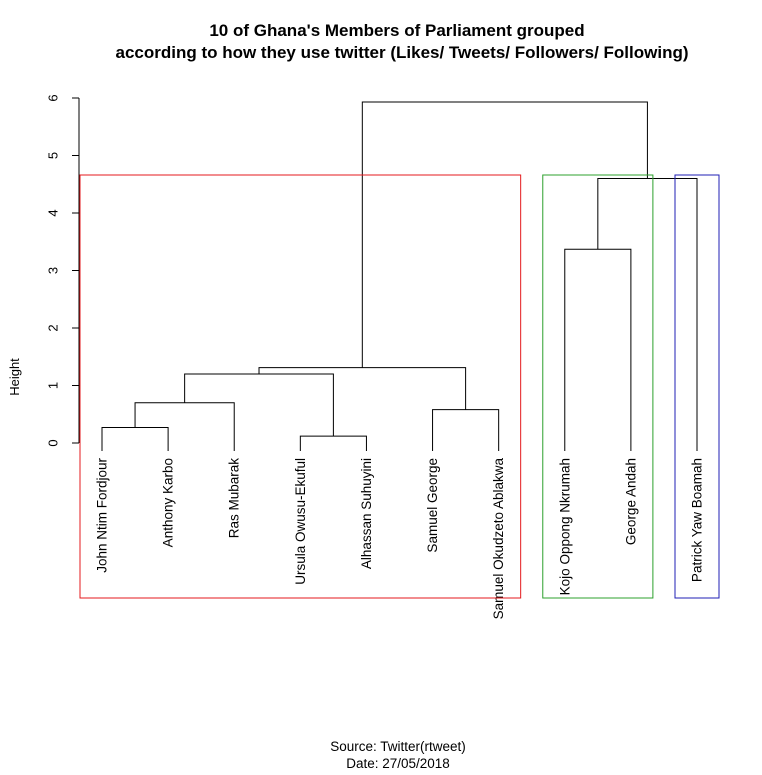 This screenshot has width=762, height=775. I want to click on leaf-label: John Ntim Fordjour, so click(102, 515).